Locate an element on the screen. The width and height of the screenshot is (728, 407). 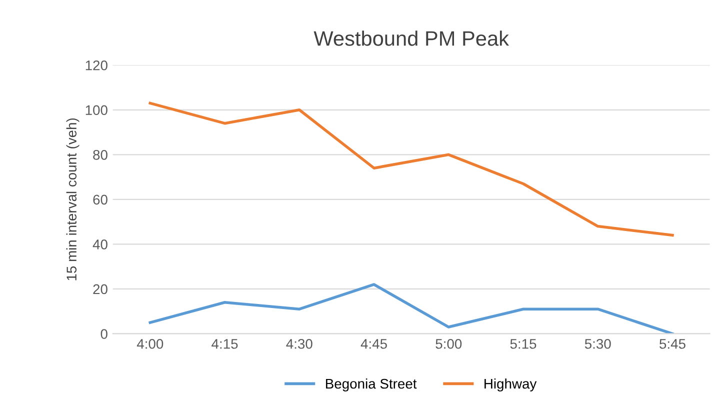
x-tick-label: 4:30 is located at coordinates (299, 343).